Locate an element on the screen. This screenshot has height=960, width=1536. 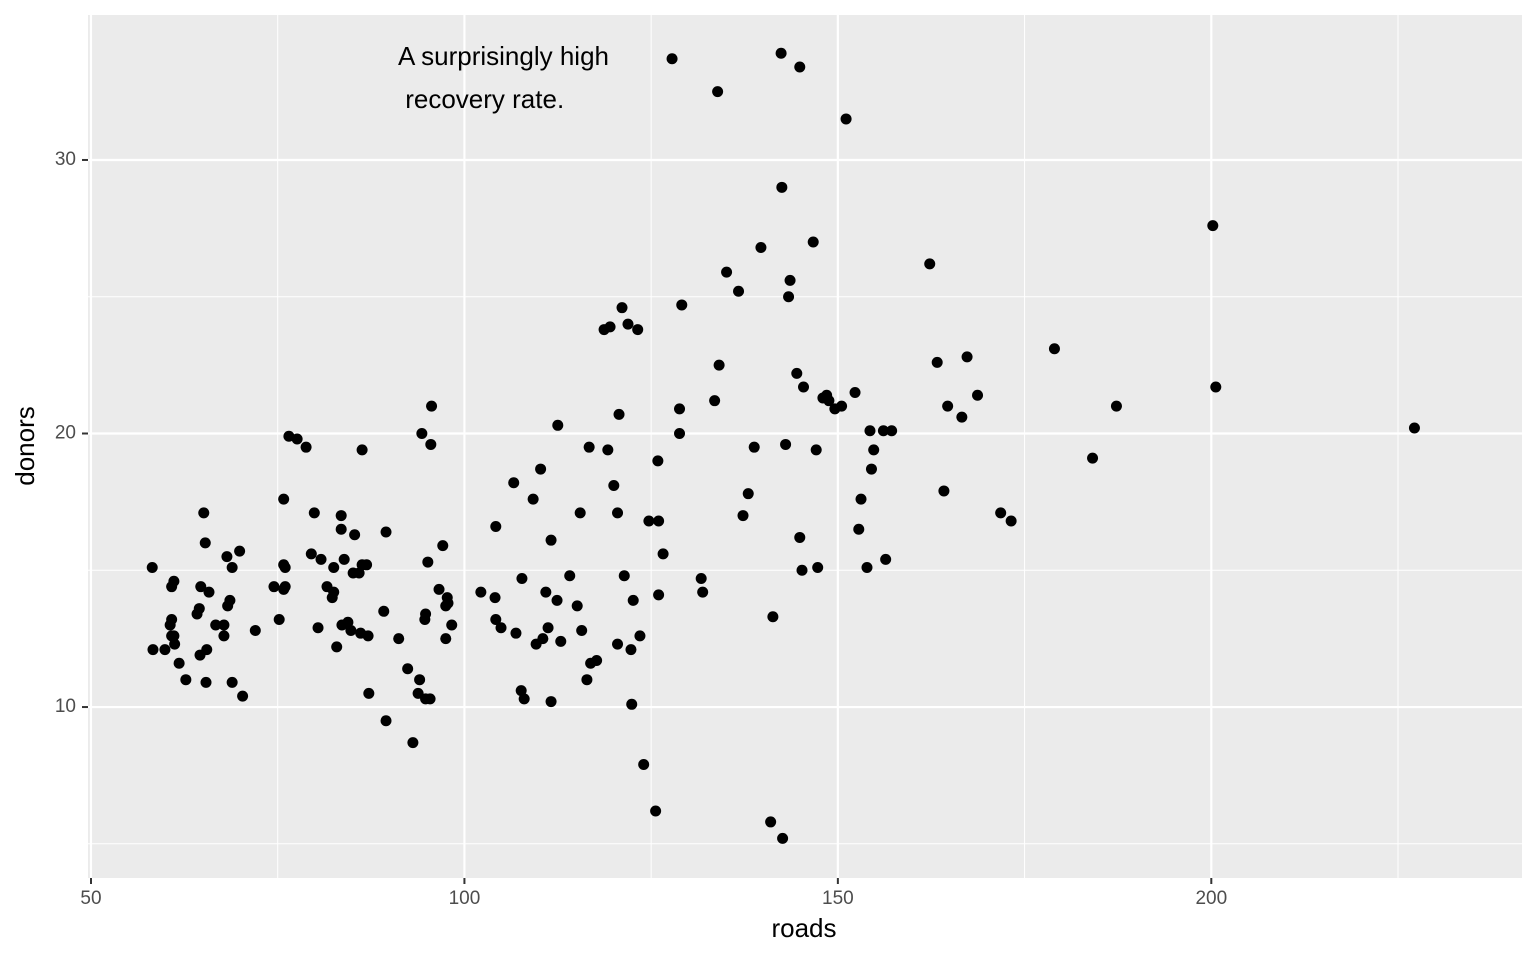
annotation: recovery rate. is located at coordinates (481, 99).